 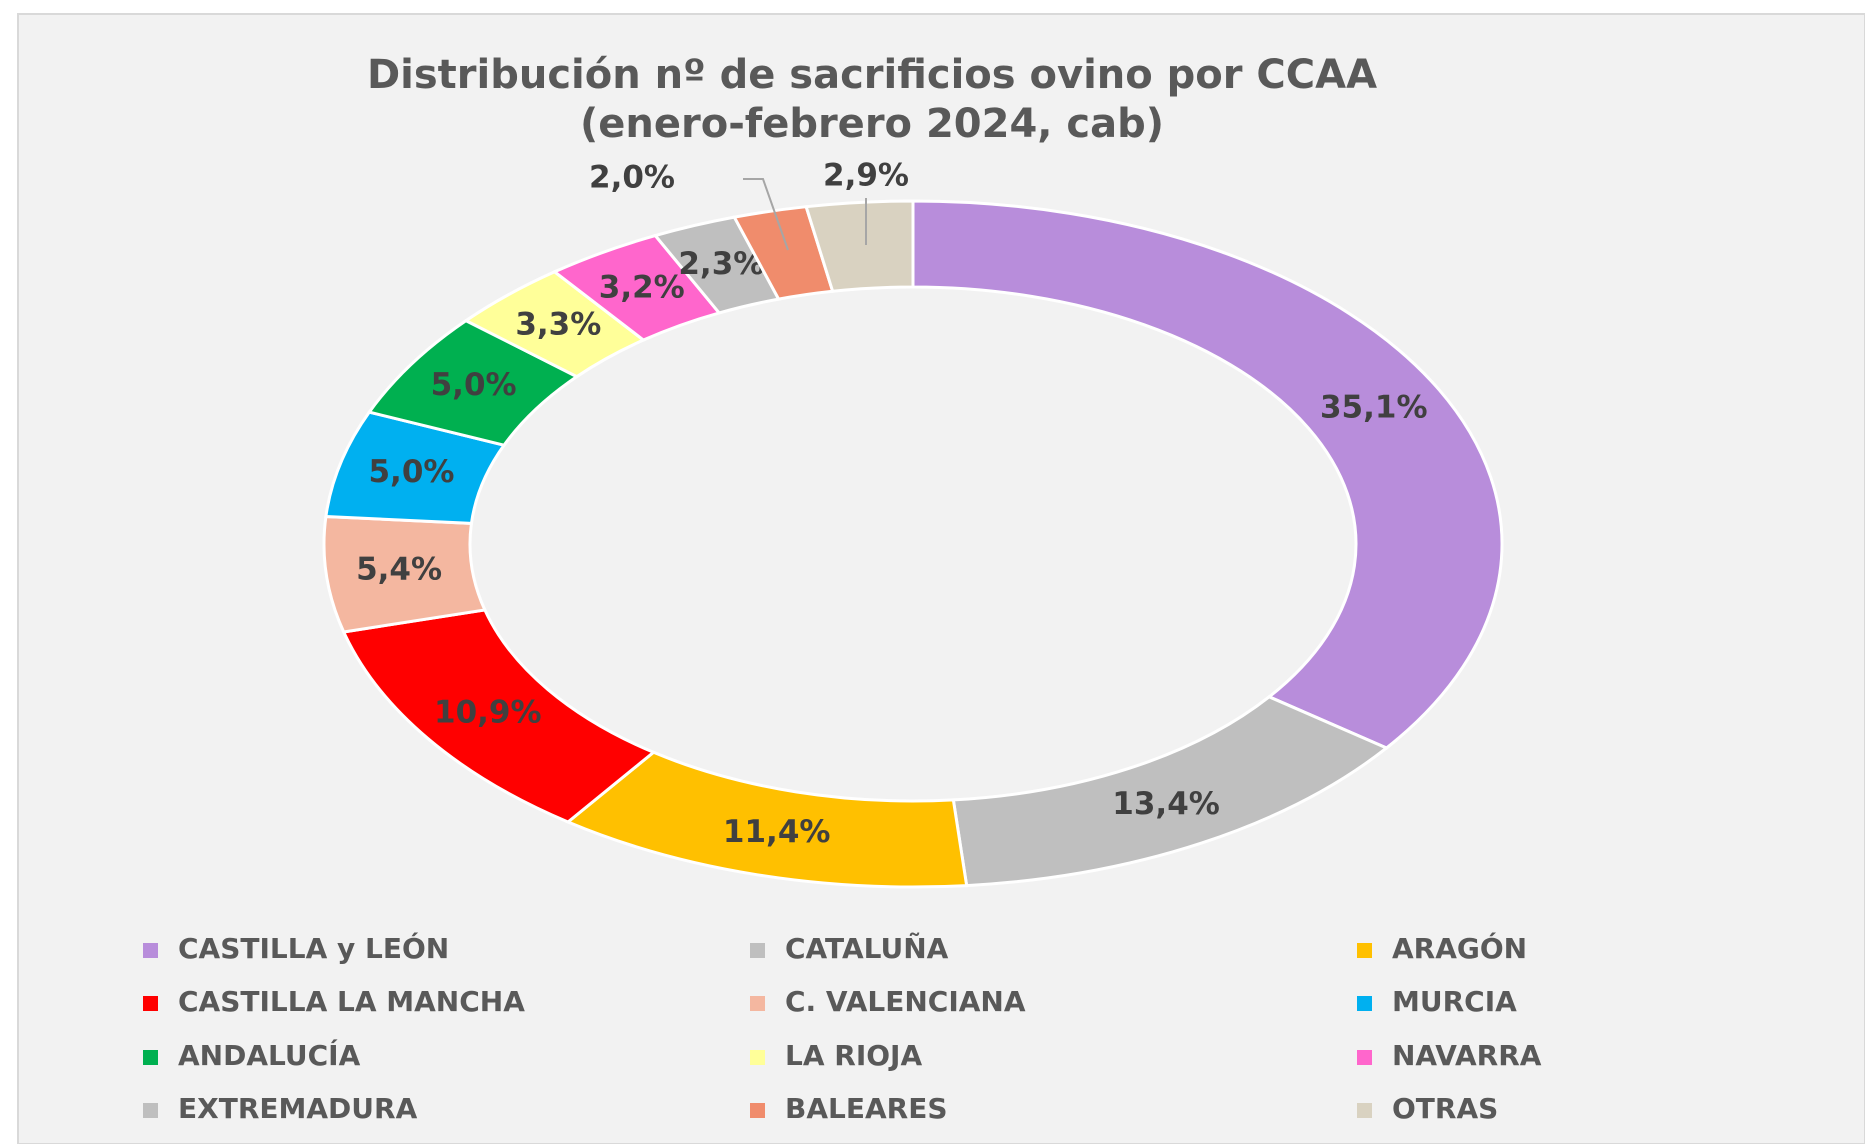 What do you see at coordinates (777, 832) in the screenshot?
I see `data-label: 11,4%` at bounding box center [777, 832].